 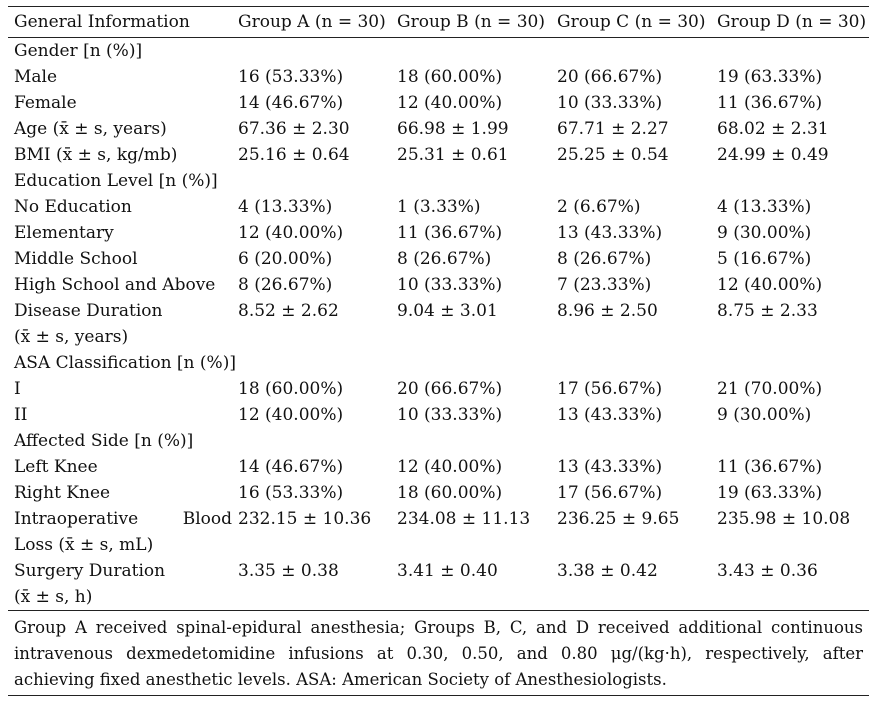 What do you see at coordinates (115, 285) in the screenshot?
I see `row-label: High School and Above` at bounding box center [115, 285].